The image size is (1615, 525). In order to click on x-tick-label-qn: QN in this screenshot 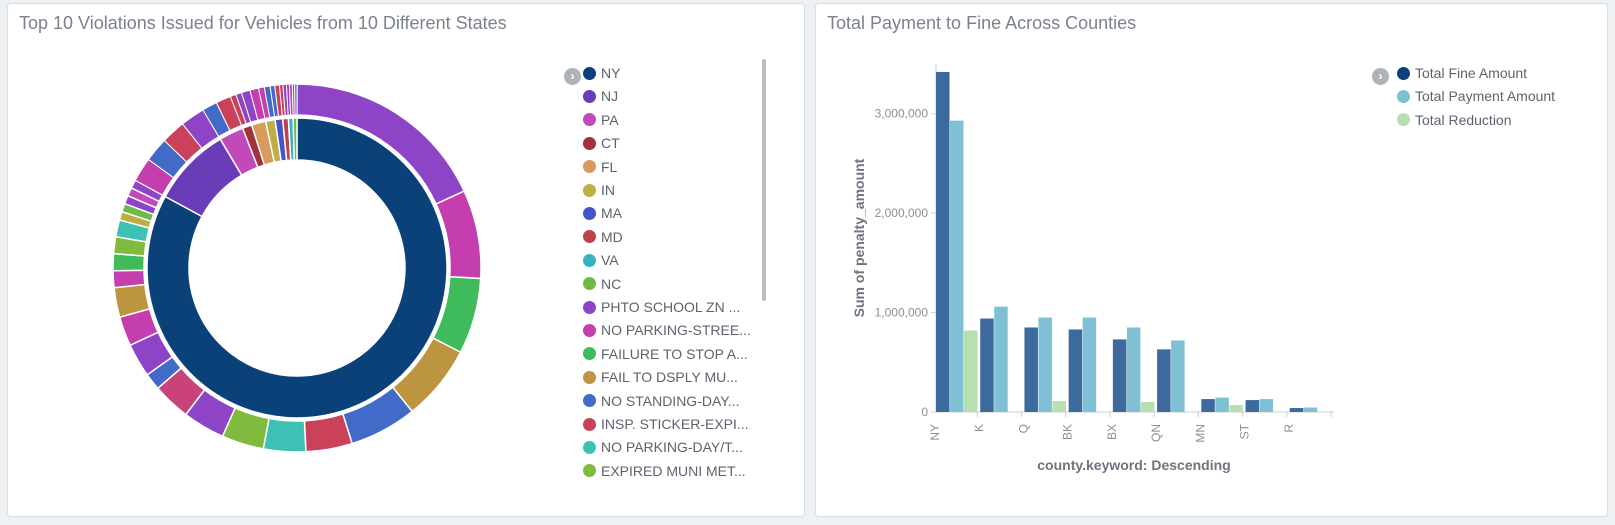, I will do `click(1156, 433)`.